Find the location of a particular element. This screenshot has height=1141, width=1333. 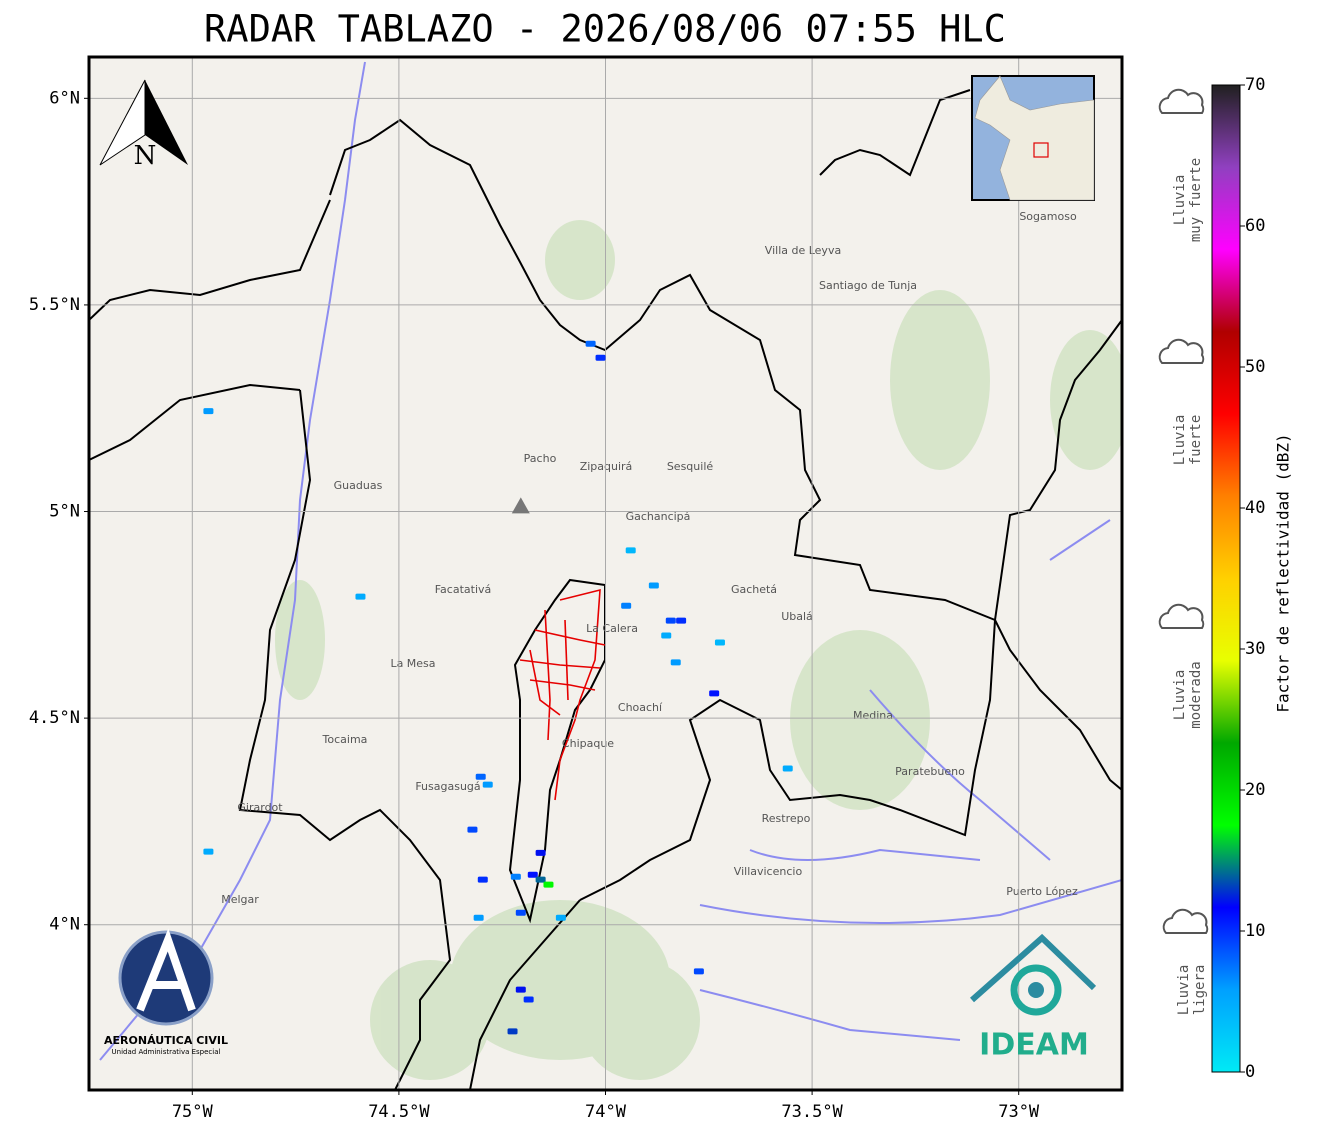

place-label: La Calera is located at coordinates (612, 628).